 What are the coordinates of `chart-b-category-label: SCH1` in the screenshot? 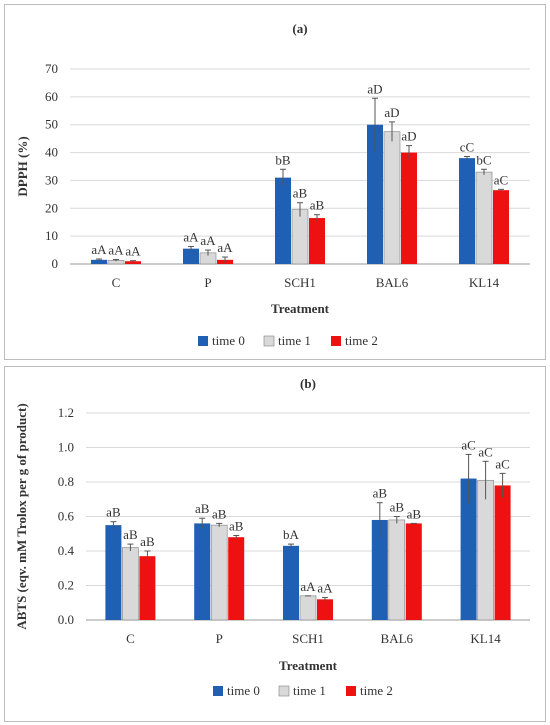 It's located at (308, 638).